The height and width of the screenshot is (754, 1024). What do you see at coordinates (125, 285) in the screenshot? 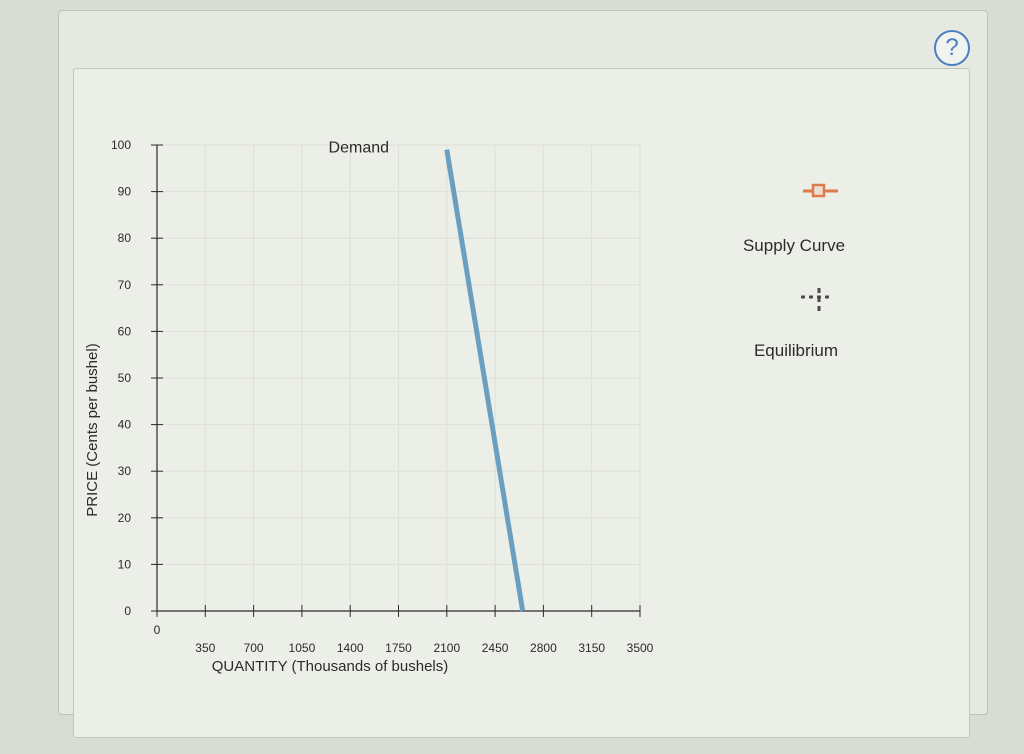
I see `y-tick-label: 70` at bounding box center [125, 285].